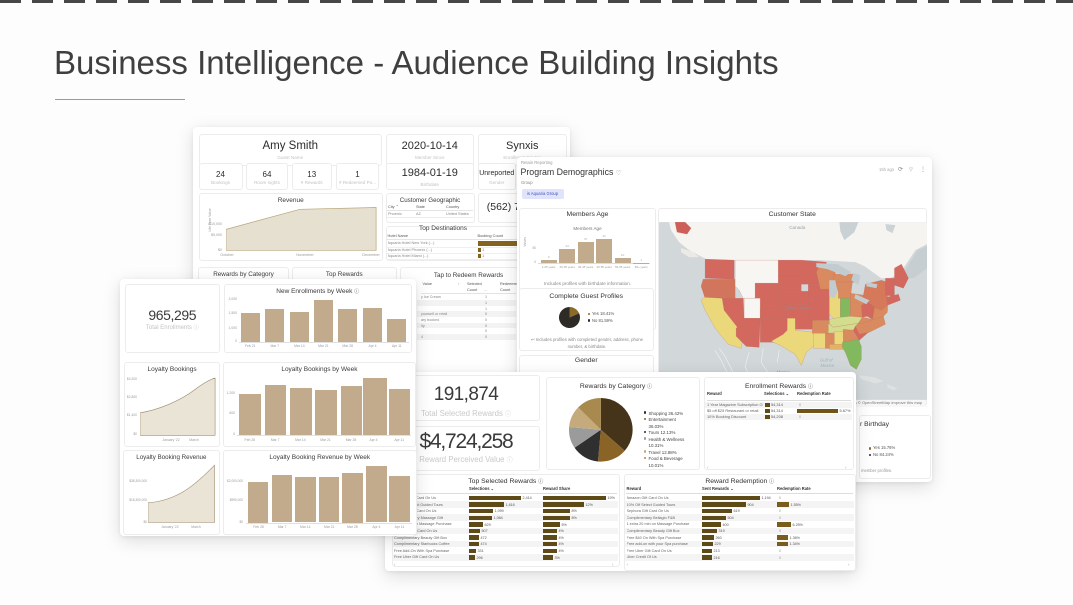 The image size is (1073, 605). What do you see at coordinates (797, 227) in the screenshot?
I see `svg-text: Canada` at bounding box center [797, 227].